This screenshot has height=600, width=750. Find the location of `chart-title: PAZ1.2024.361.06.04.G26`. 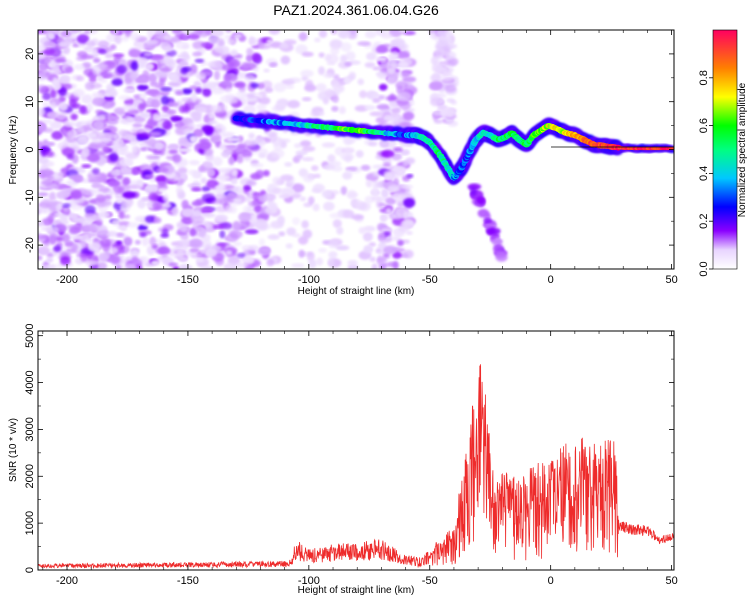

chart-title: PAZ1.2024.361.06.04.G26 is located at coordinates (356, 10).